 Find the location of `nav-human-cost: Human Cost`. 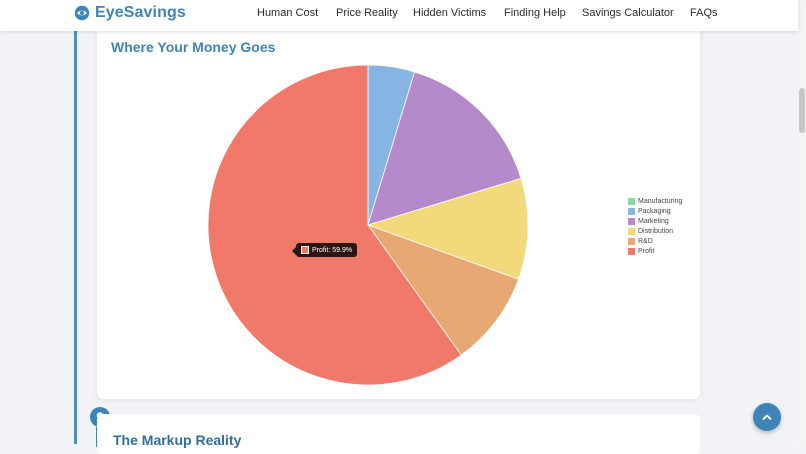

nav-human-cost: Human Cost is located at coordinates (288, 13).